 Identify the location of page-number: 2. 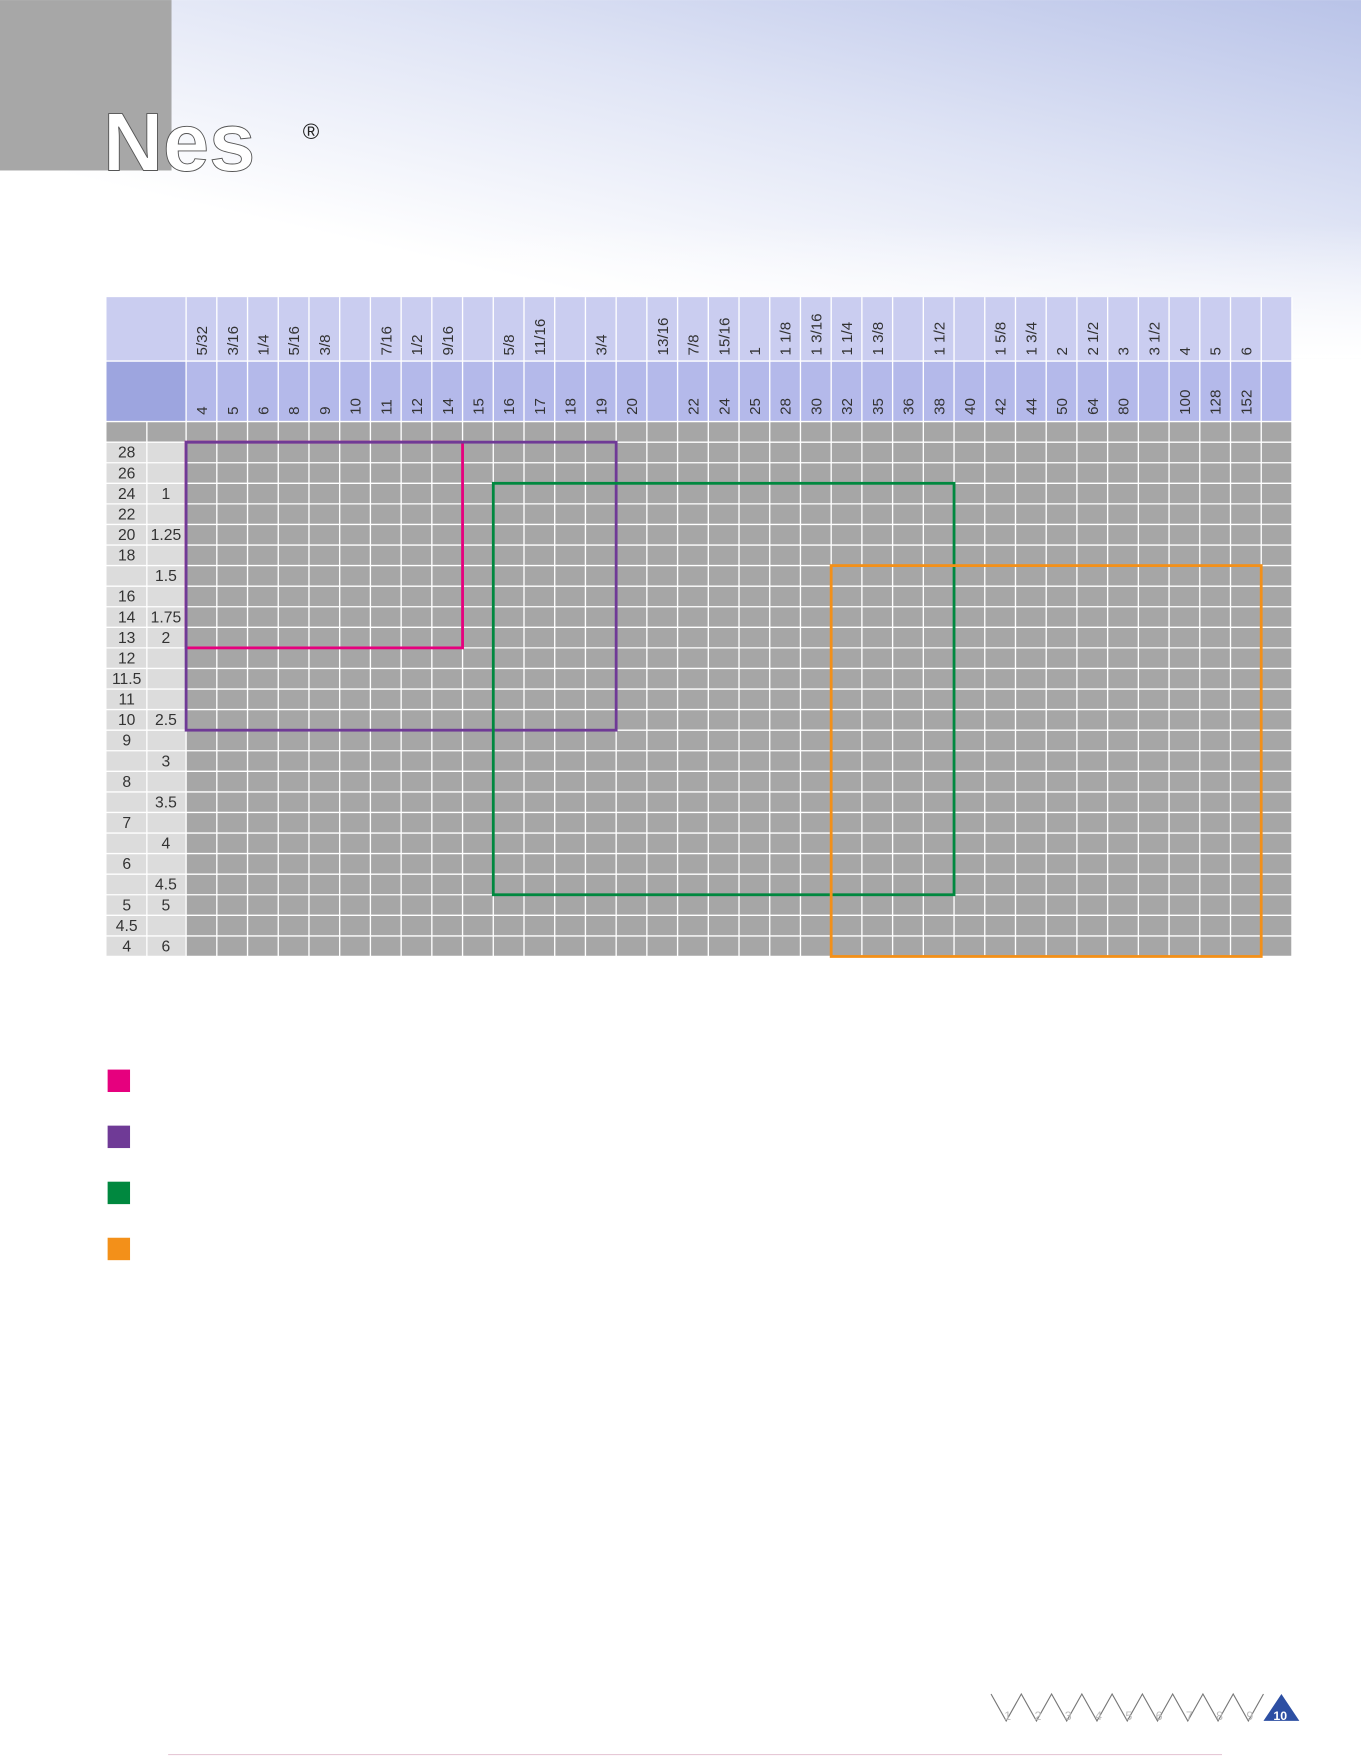
(1038, 1716).